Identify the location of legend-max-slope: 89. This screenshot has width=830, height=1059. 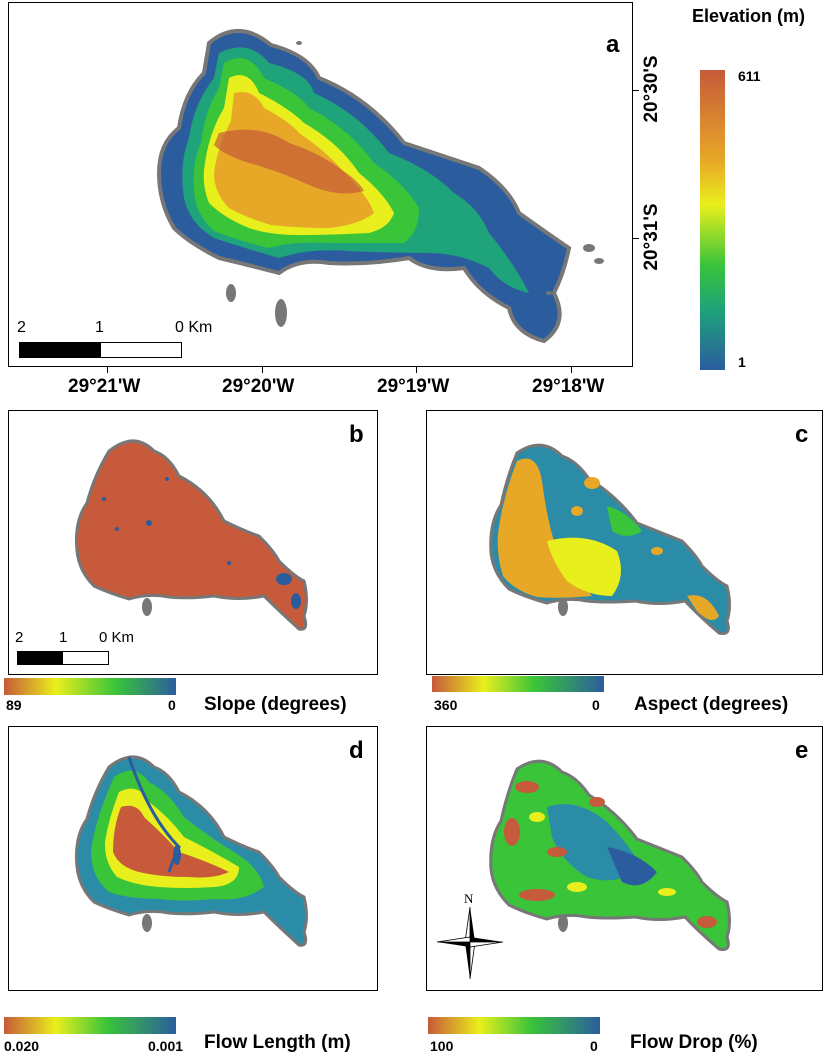
(14, 705).